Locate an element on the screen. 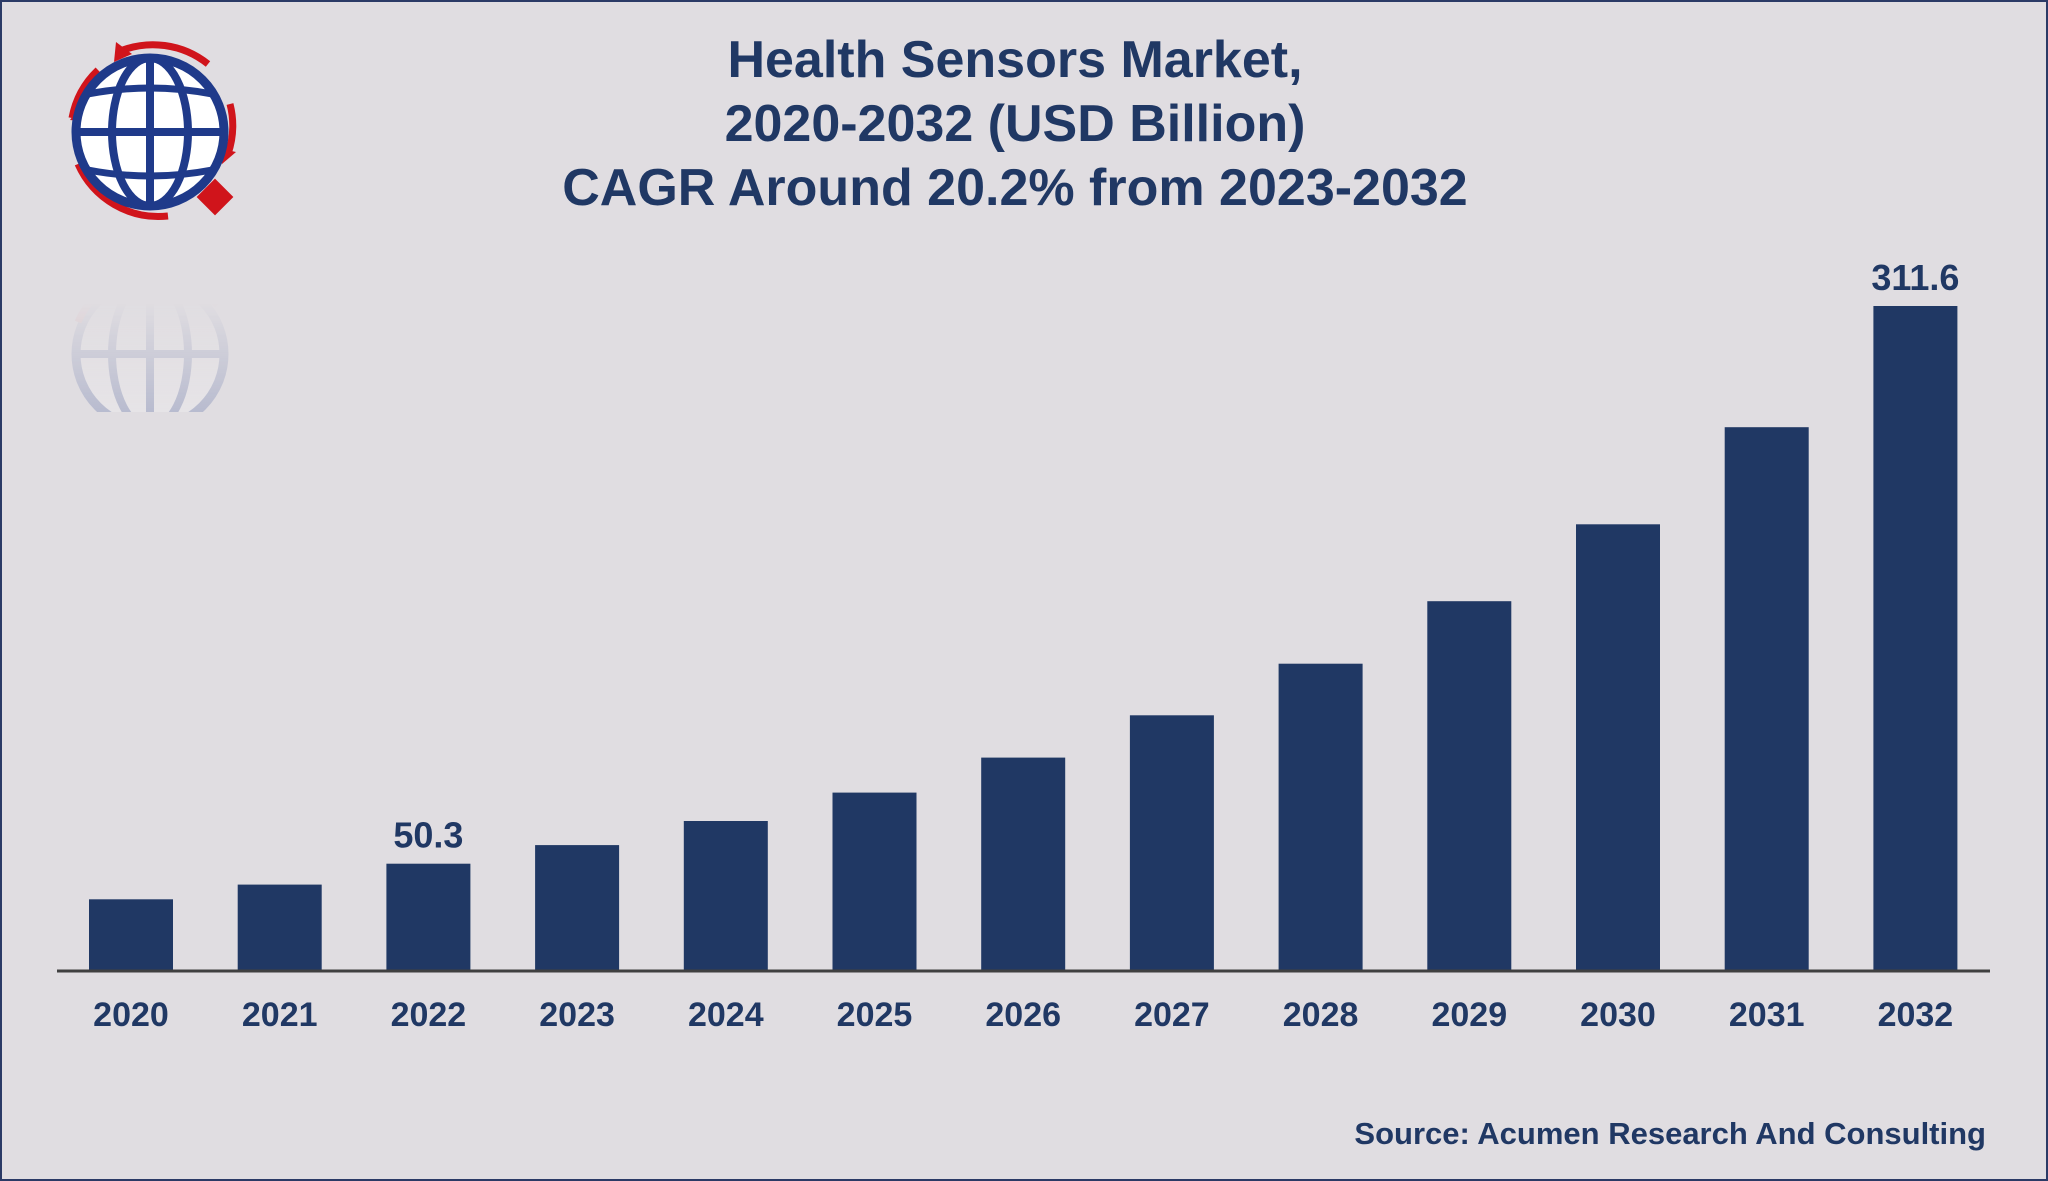 The width and height of the screenshot is (2048, 1181). x-tick-label-2032: 2032 is located at coordinates (1916, 1015).